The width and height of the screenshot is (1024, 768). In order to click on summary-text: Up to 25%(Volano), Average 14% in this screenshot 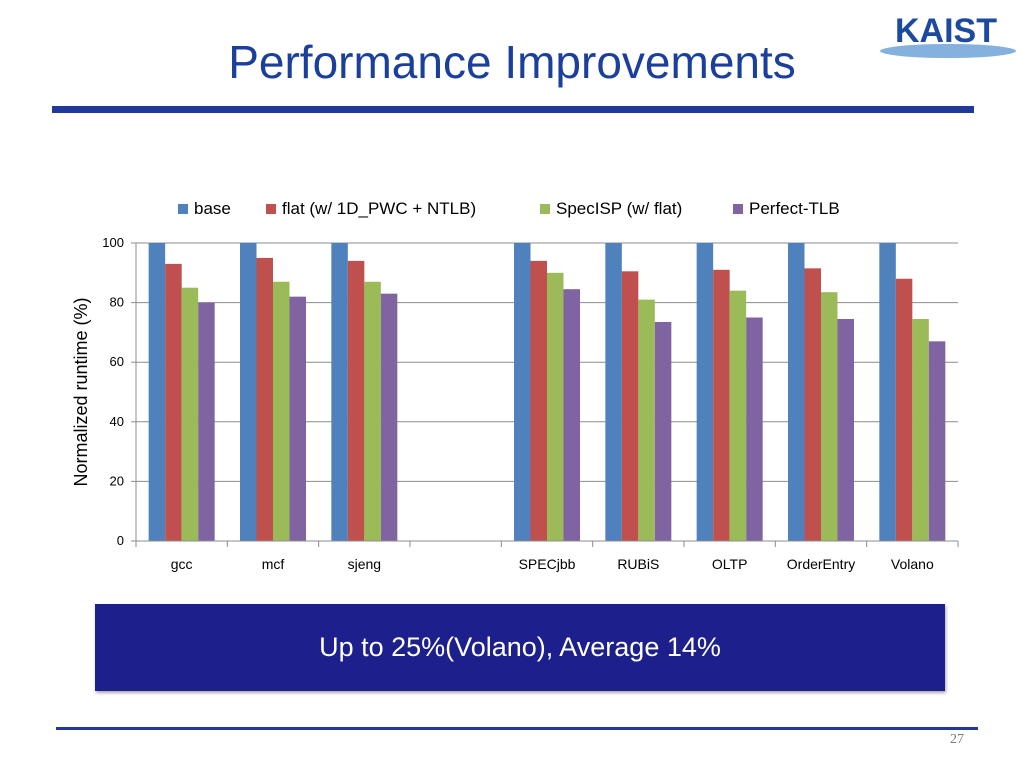, I will do `click(520, 647)`.